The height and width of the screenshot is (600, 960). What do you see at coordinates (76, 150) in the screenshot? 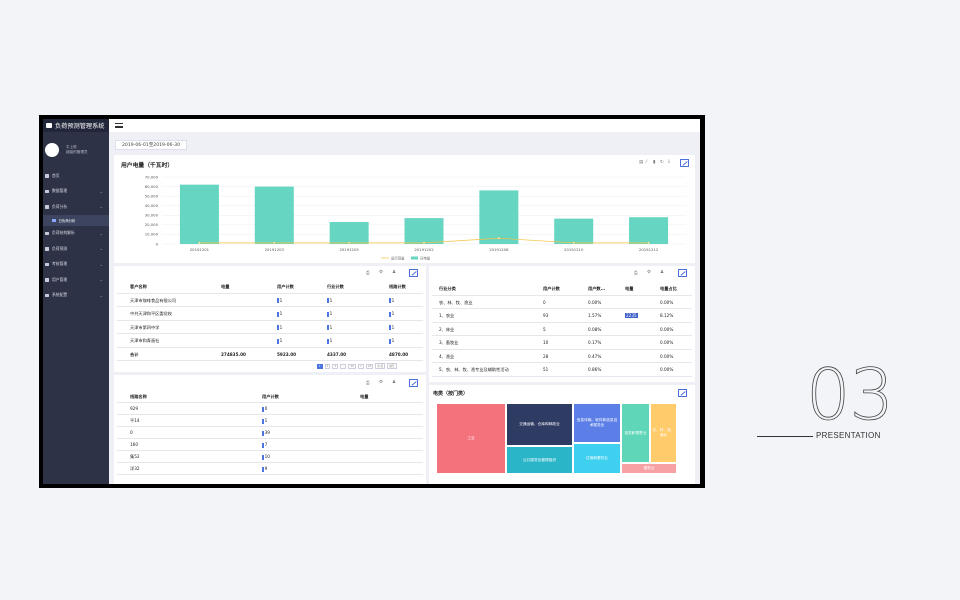
I see `user-profile: 平上财 超级的管理员` at bounding box center [76, 150].